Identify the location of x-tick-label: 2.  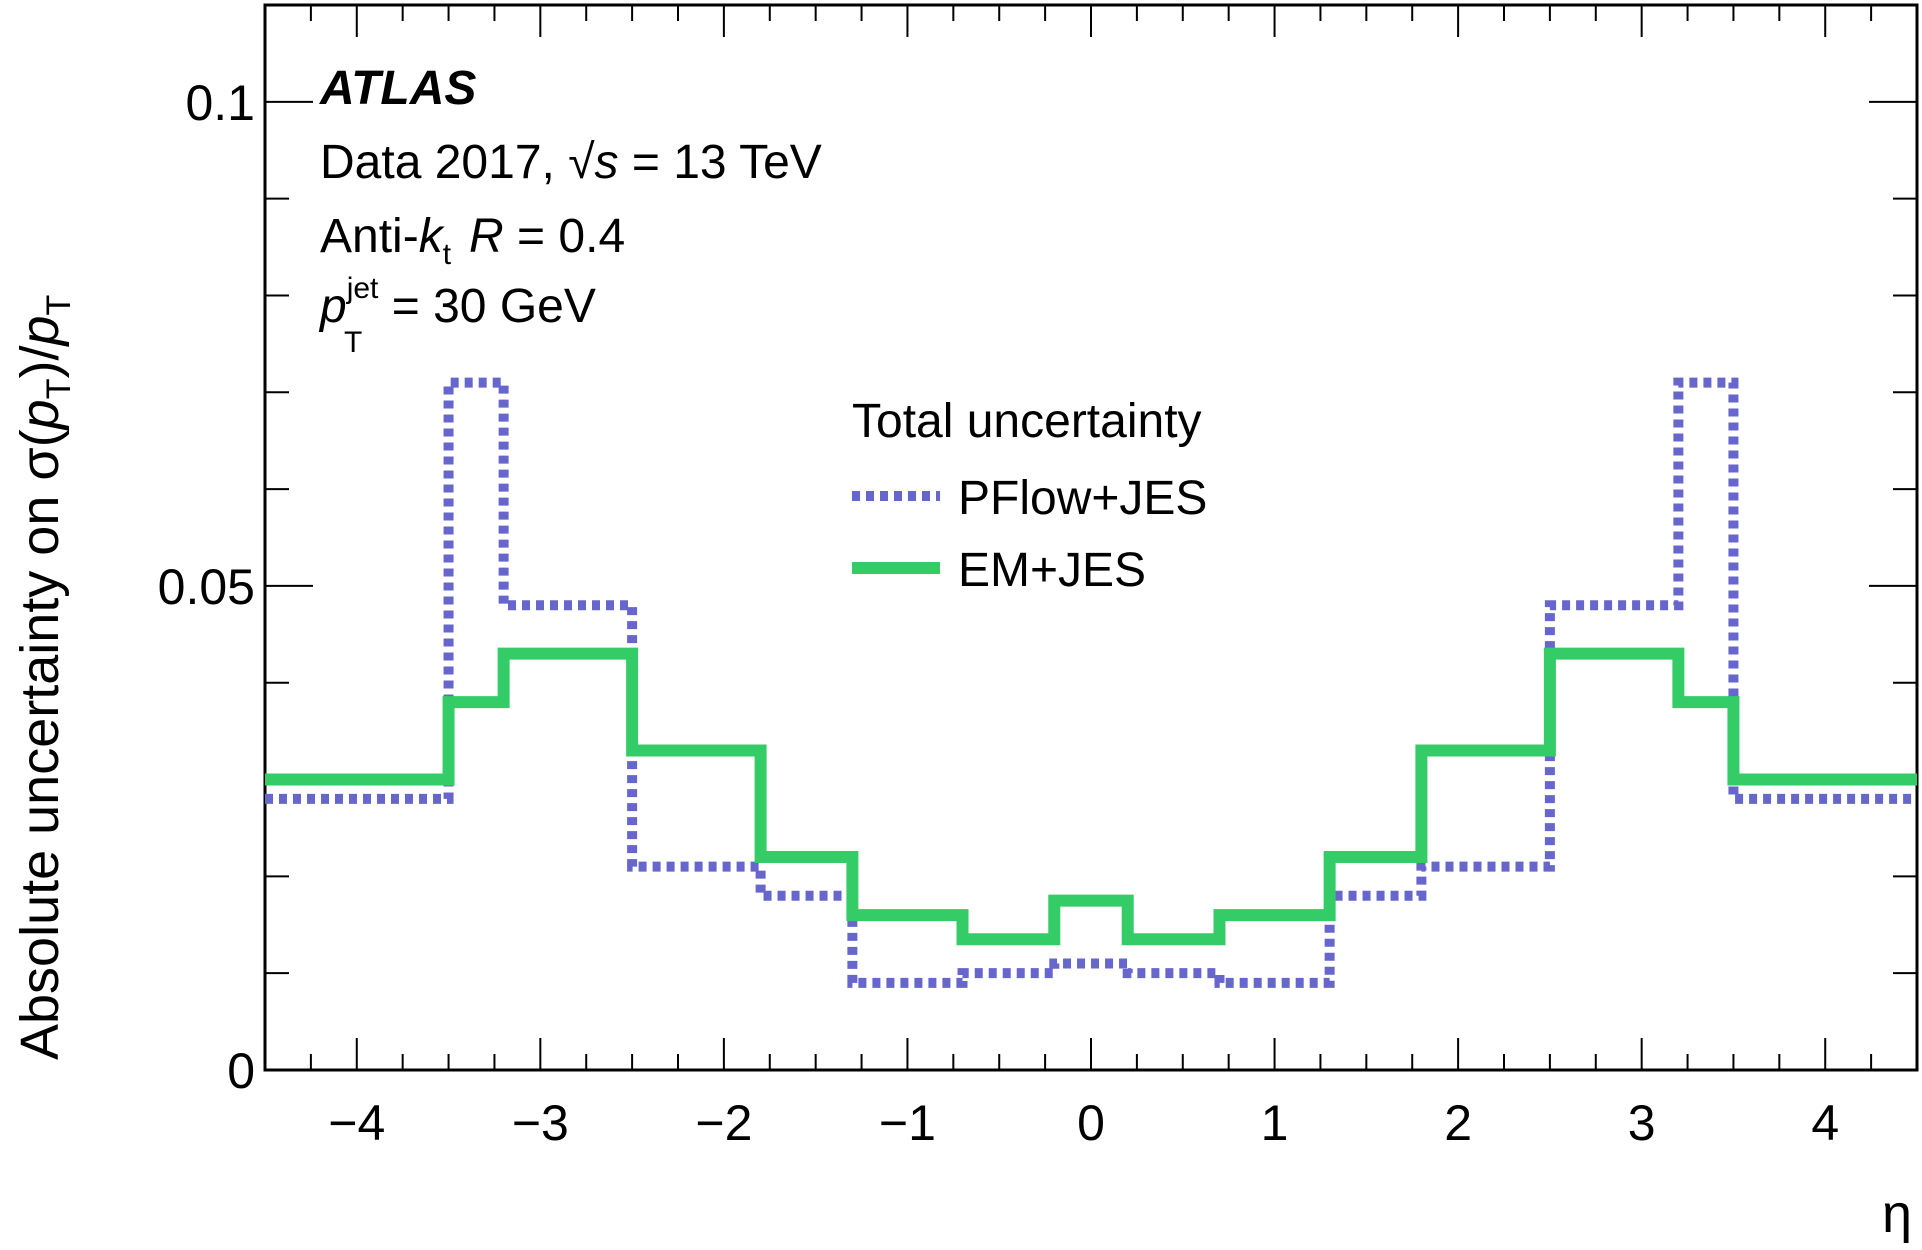
(1458, 1123).